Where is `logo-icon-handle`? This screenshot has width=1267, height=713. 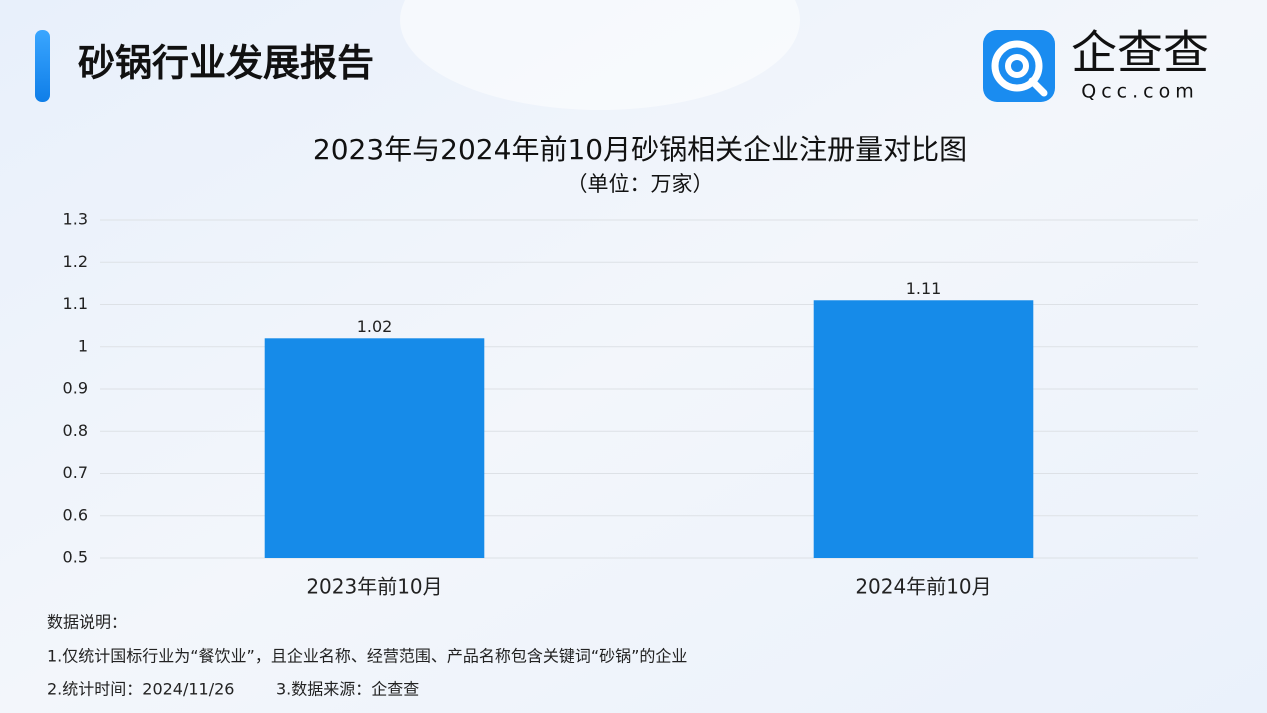 logo-icon-handle is located at coordinates (1038, 87).